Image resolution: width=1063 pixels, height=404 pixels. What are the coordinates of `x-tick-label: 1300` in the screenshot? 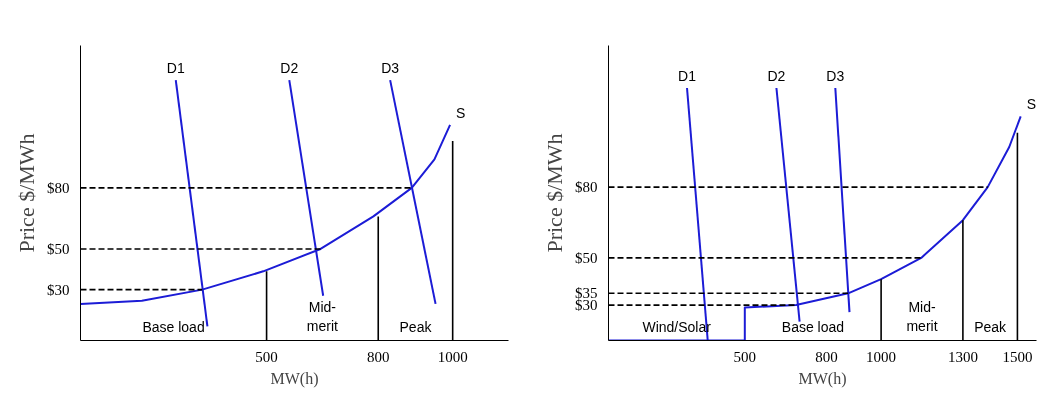 It's located at (962, 356).